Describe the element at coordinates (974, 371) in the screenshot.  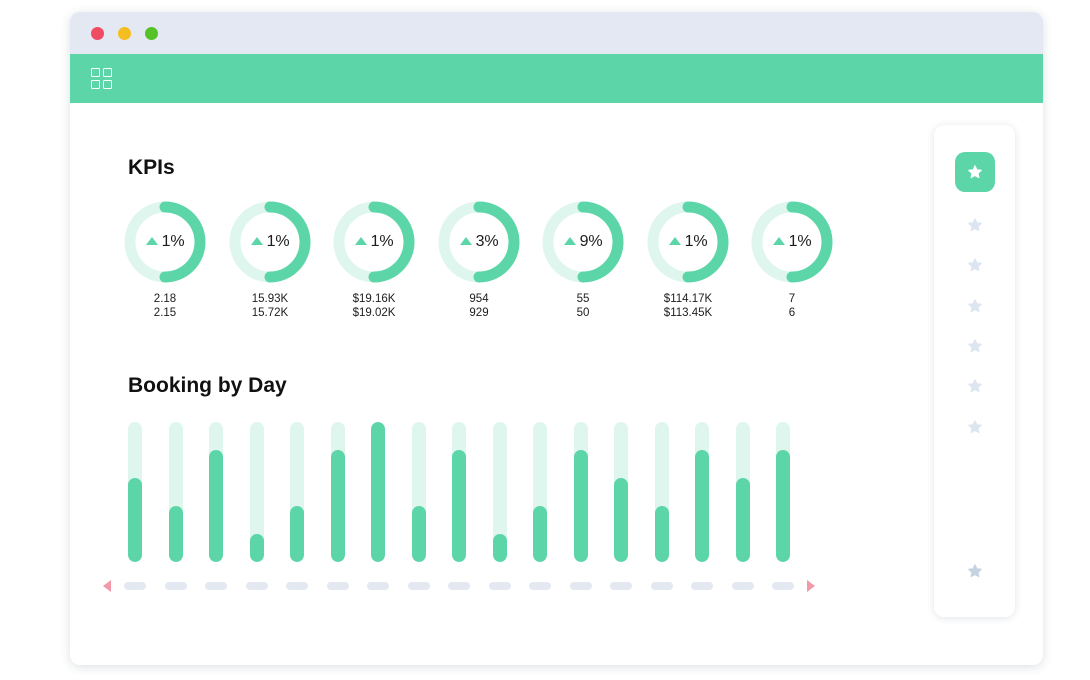
I see `favorites-panel` at that location.